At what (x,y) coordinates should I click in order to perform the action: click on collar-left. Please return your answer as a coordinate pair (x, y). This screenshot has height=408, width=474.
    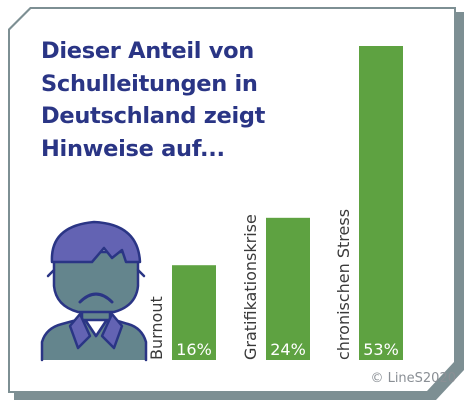
    Looking at the image, I should click on (80, 331).